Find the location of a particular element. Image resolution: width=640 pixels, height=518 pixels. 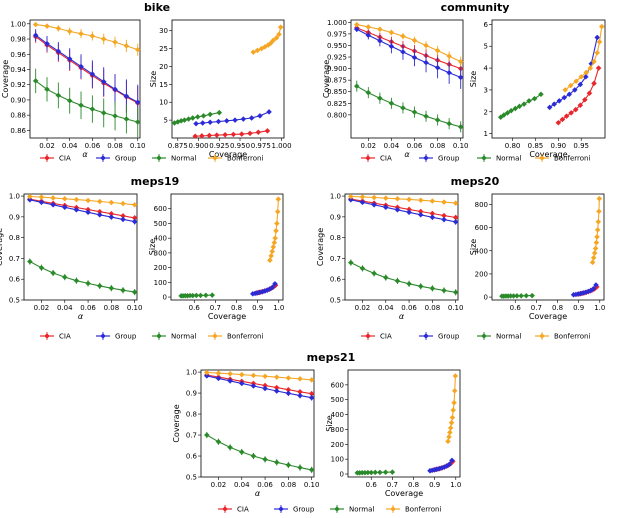

y-tick-label: 0.7 is located at coordinates (191, 436).